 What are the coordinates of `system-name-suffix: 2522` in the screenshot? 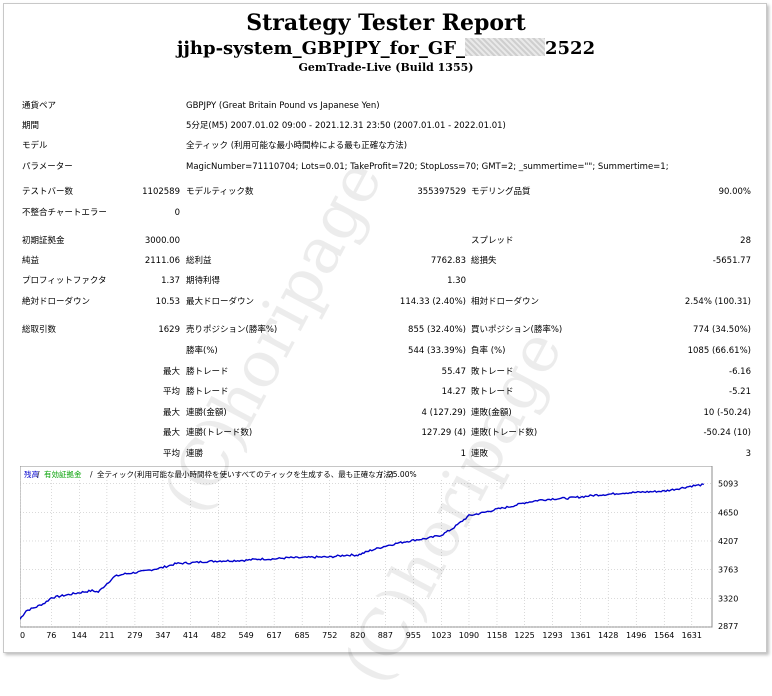 It's located at (570, 48).